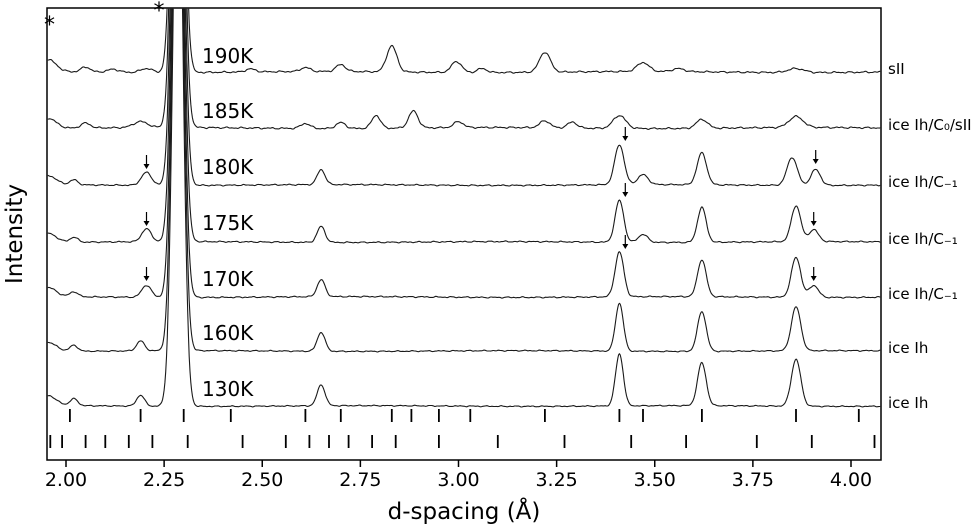 The image size is (975, 532). What do you see at coordinates (66, 480) in the screenshot?
I see `x-tick-label: 2.00` at bounding box center [66, 480].